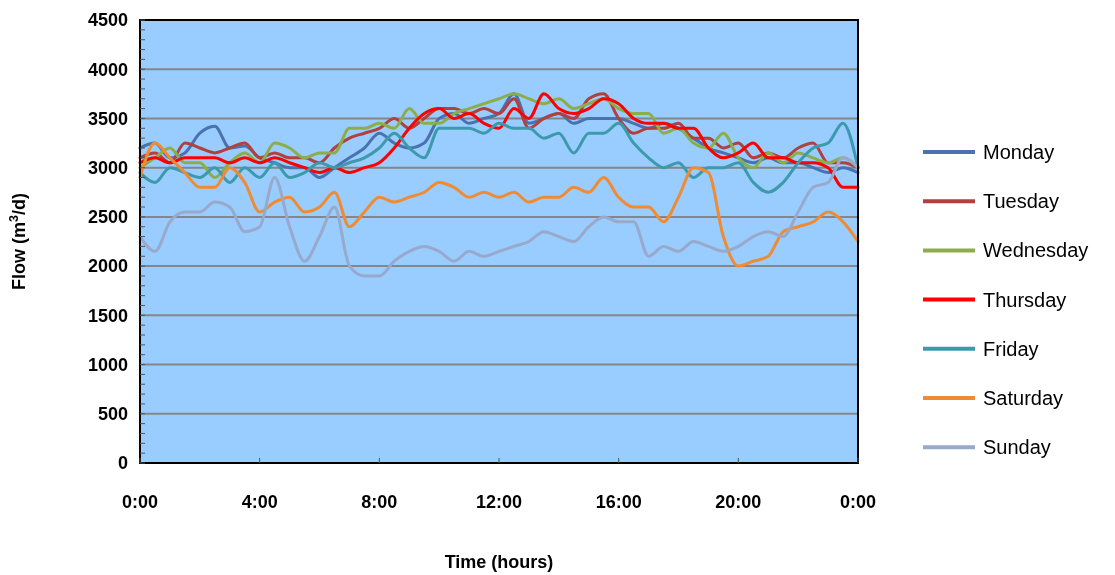  I want to click on x-tick-label: 4:00, so click(259, 502).